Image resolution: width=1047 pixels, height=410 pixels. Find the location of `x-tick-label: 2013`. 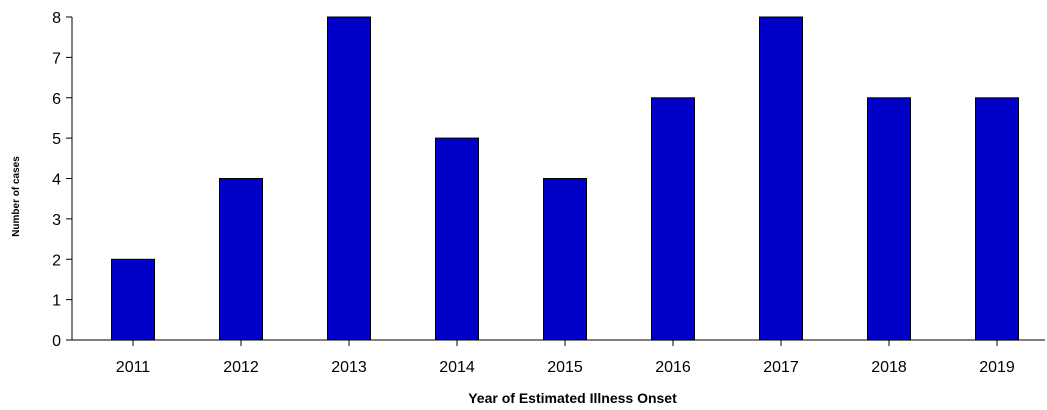

x-tick-label: 2013 is located at coordinates (349, 367).